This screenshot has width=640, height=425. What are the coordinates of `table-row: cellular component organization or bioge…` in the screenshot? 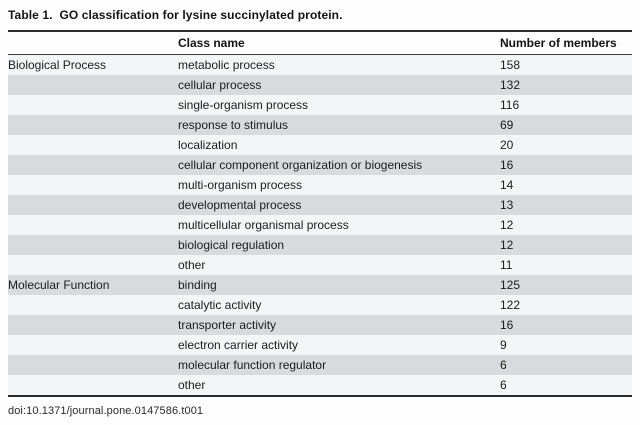 It's located at (320, 165).